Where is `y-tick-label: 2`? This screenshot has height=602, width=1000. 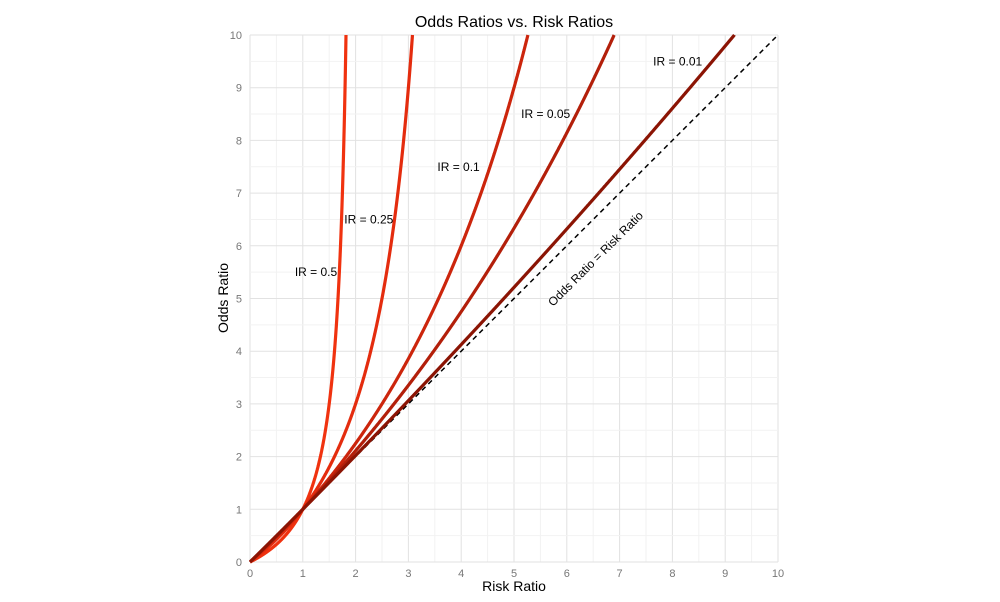 y-tick-label: 2 is located at coordinates (239, 458).